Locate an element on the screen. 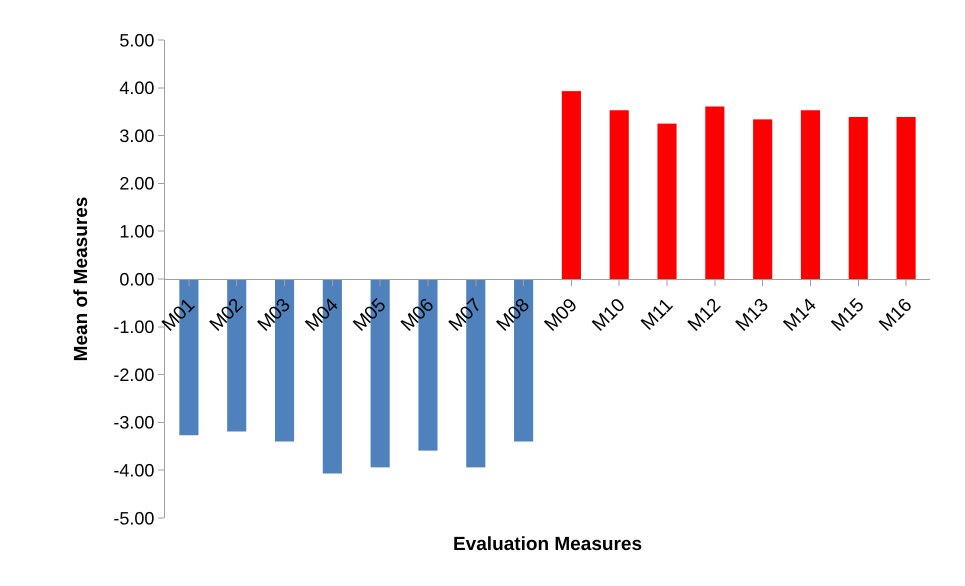  x-tick-label: M09 is located at coordinates (561, 315).